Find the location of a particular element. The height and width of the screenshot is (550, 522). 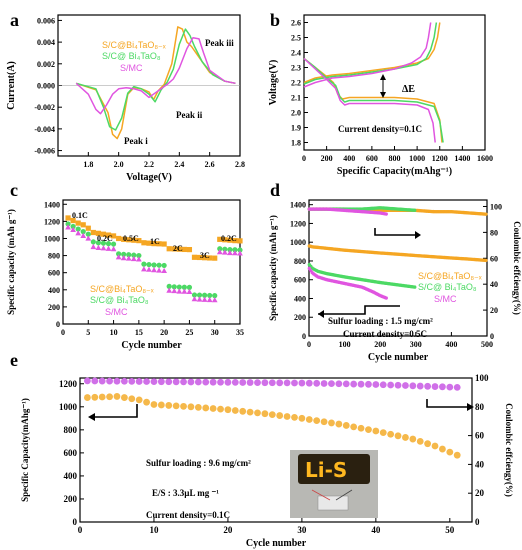

x-tick-label: 15 is located at coordinates (139, 332).